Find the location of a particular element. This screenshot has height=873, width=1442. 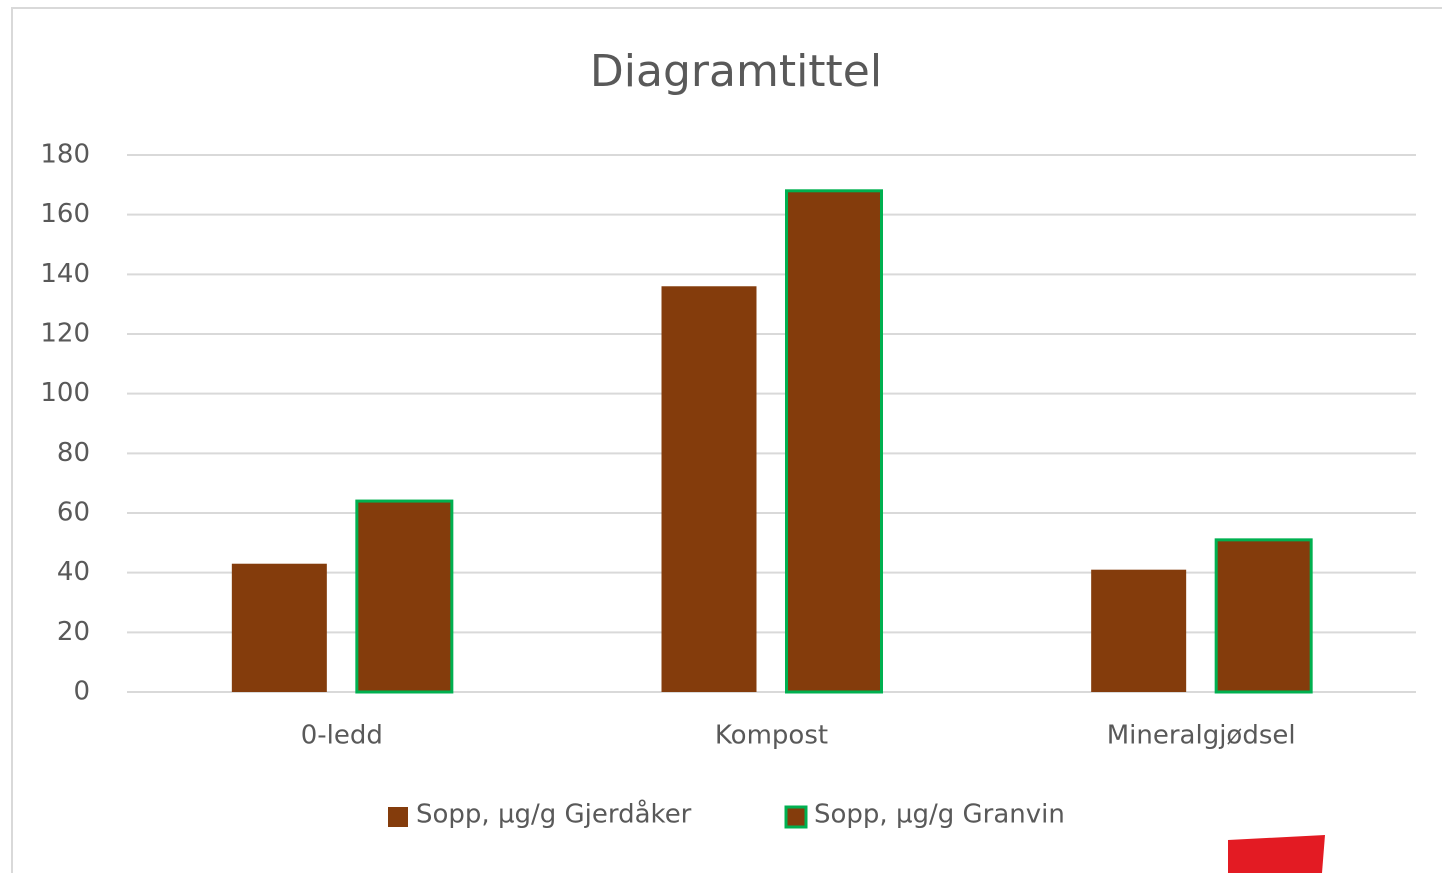

y-tick-label: 80 is located at coordinates (73, 453).